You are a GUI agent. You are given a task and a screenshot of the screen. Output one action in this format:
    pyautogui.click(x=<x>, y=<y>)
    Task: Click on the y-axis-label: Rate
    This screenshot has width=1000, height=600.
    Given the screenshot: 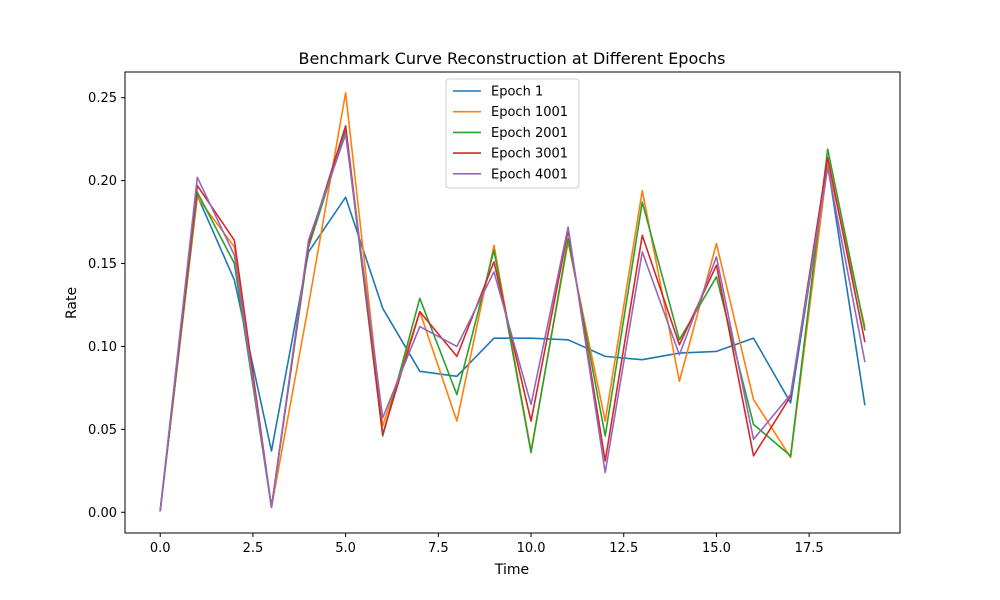 What is the action you would take?
    pyautogui.click(x=72, y=303)
    